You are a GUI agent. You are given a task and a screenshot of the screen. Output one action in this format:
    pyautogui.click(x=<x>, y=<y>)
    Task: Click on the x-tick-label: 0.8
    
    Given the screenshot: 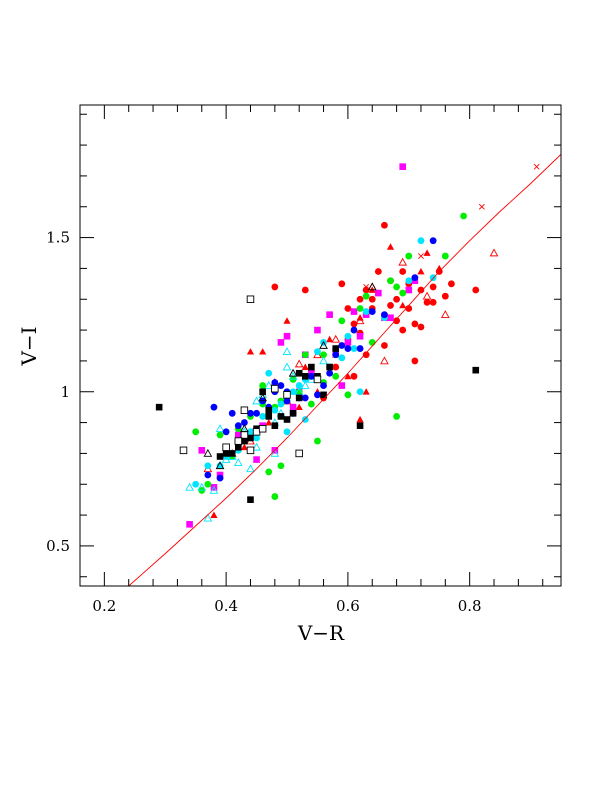 What is the action you would take?
    pyautogui.click(x=470, y=606)
    